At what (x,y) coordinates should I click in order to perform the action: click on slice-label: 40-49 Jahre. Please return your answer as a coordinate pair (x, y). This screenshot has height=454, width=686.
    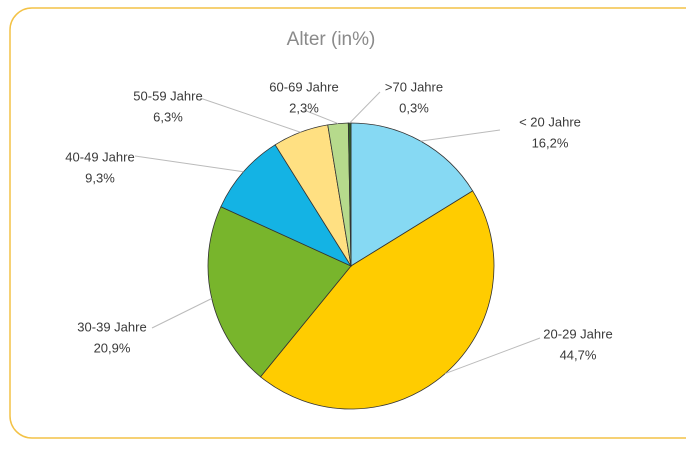
    Looking at the image, I should click on (99, 156).